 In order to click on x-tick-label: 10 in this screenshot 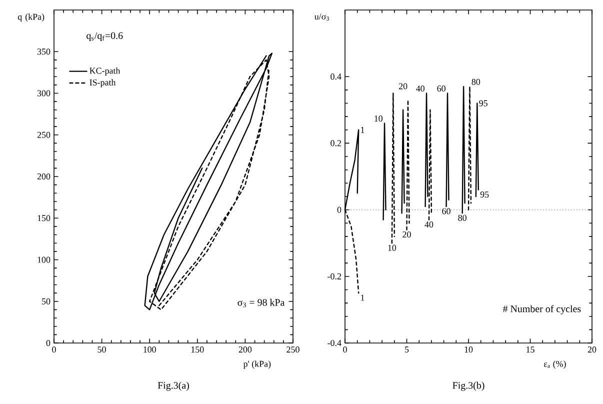, I will do `click(468, 349)`.